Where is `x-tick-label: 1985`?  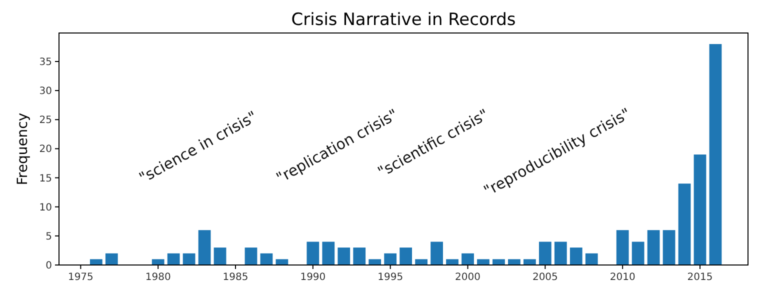 x-tick-label: 1985 is located at coordinates (235, 277).